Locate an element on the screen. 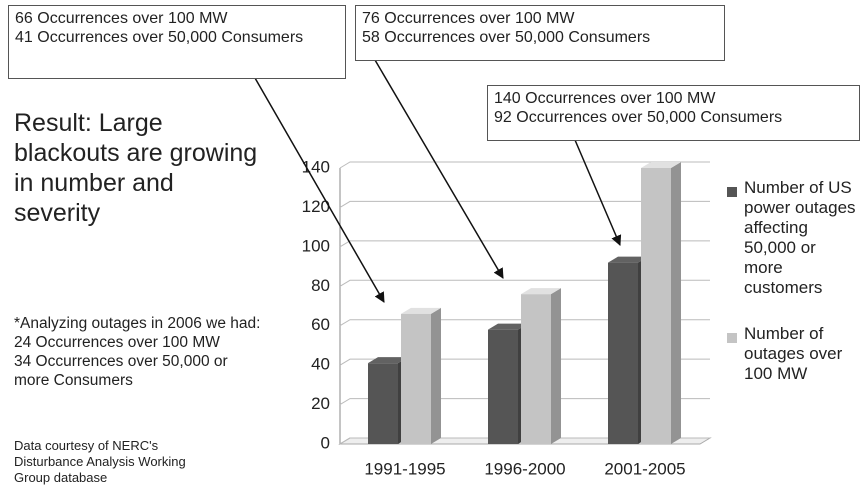 This screenshot has height=491, width=865. y-tick-label: 100 is located at coordinates (316, 245).